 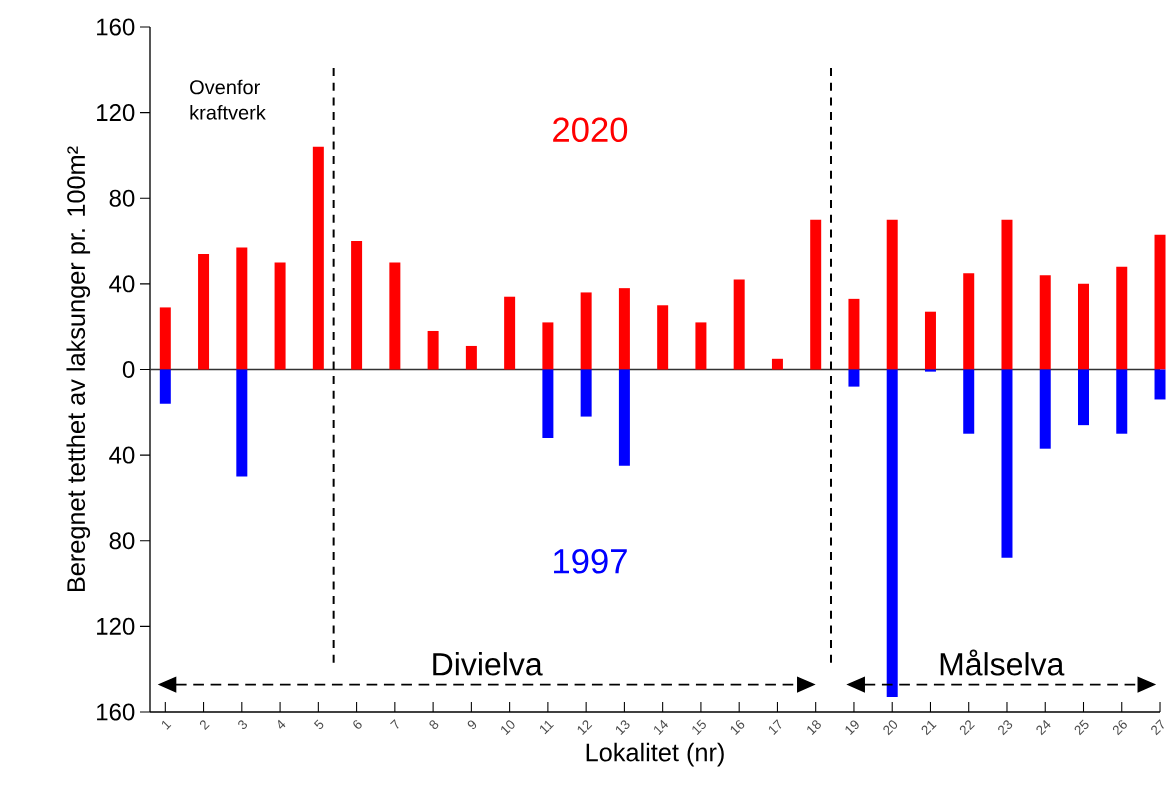 I want to click on x-tick-label: 25, so click(x=1081, y=727).